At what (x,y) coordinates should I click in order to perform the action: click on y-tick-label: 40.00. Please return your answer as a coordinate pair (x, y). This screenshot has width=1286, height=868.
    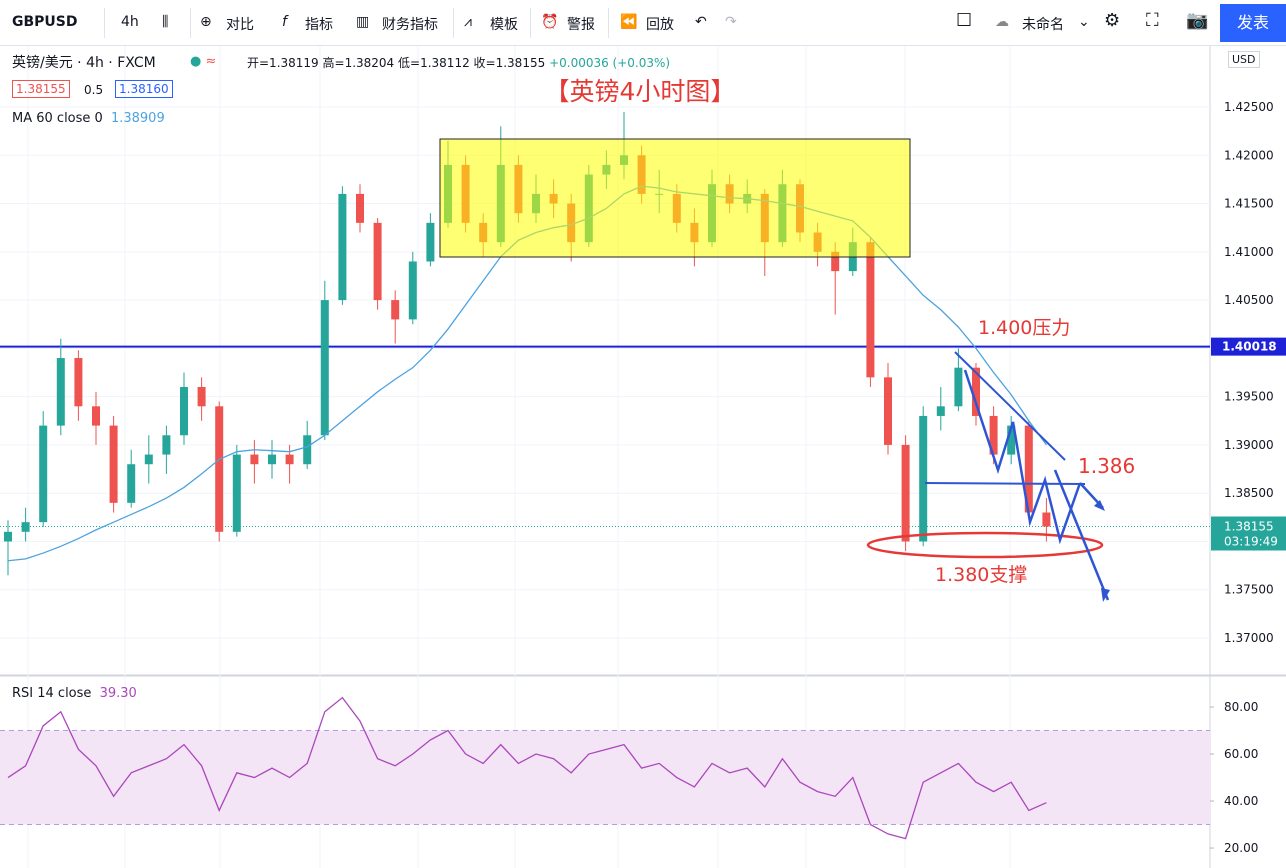
    Looking at the image, I should click on (1241, 801).